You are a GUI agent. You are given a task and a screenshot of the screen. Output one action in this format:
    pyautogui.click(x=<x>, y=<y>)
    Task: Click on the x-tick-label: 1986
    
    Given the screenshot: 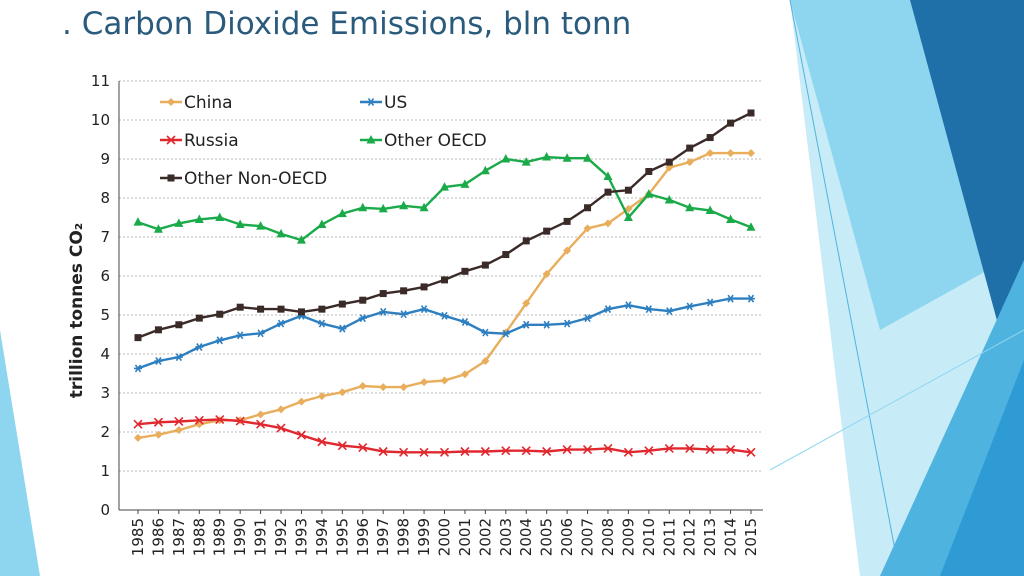 What is the action you would take?
    pyautogui.click(x=158, y=537)
    